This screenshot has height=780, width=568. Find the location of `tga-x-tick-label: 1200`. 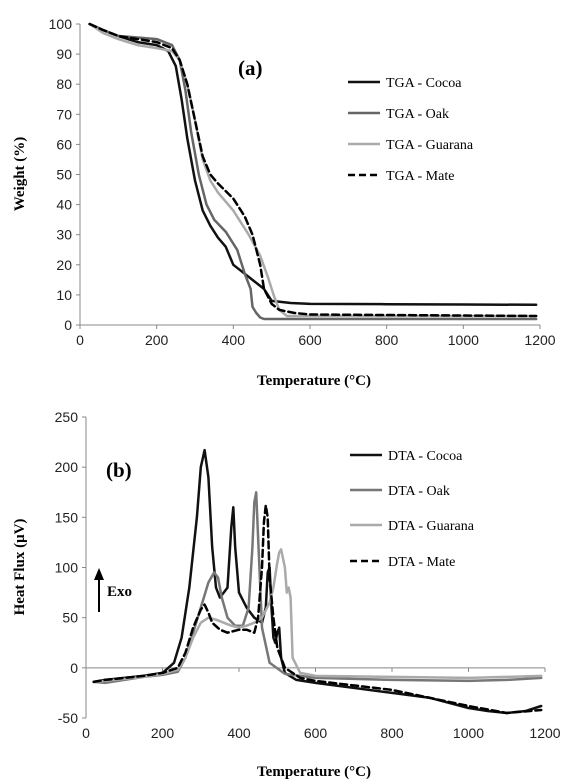

tga-x-tick-label: 1200 is located at coordinates (539, 340).